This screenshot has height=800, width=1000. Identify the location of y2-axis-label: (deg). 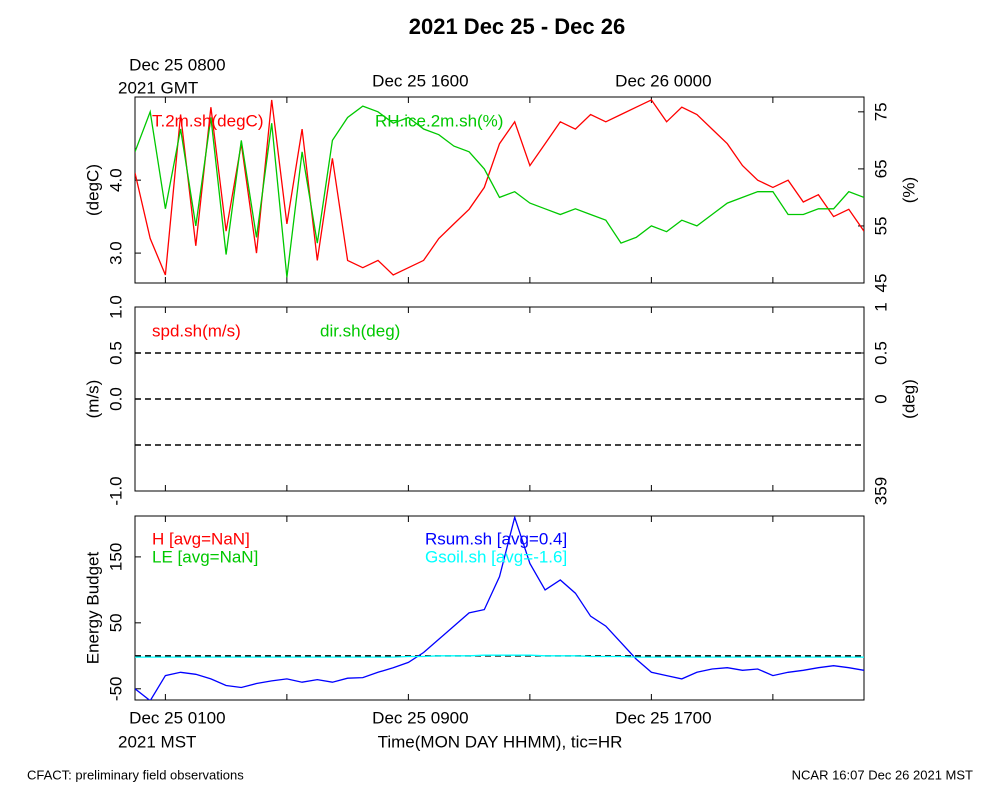
(908, 399).